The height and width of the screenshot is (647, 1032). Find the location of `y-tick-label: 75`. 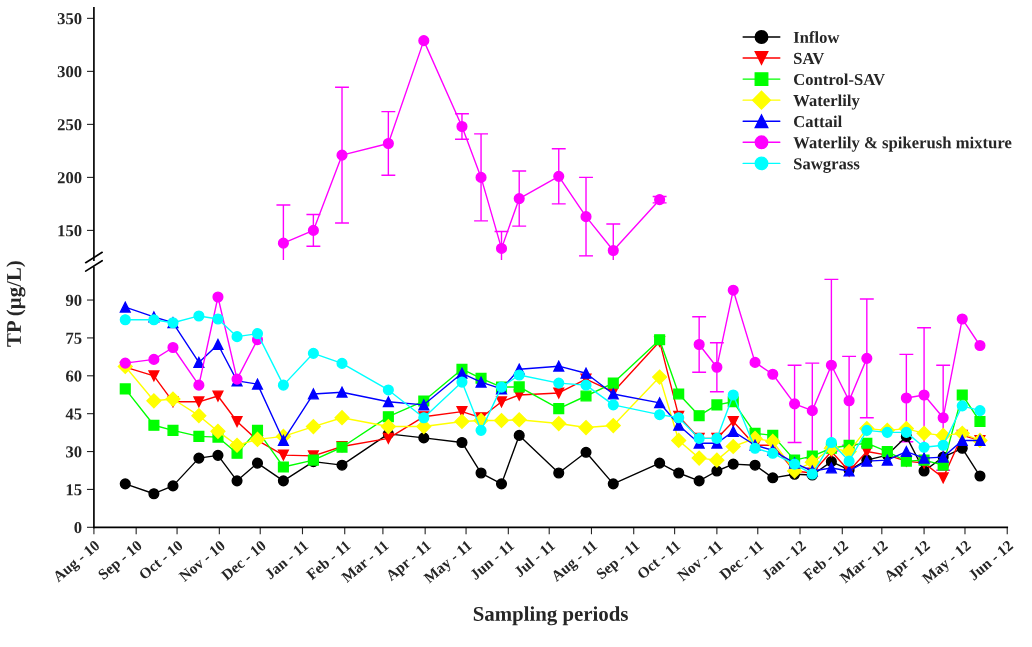

y-tick-label: 75 is located at coordinates (74, 338).